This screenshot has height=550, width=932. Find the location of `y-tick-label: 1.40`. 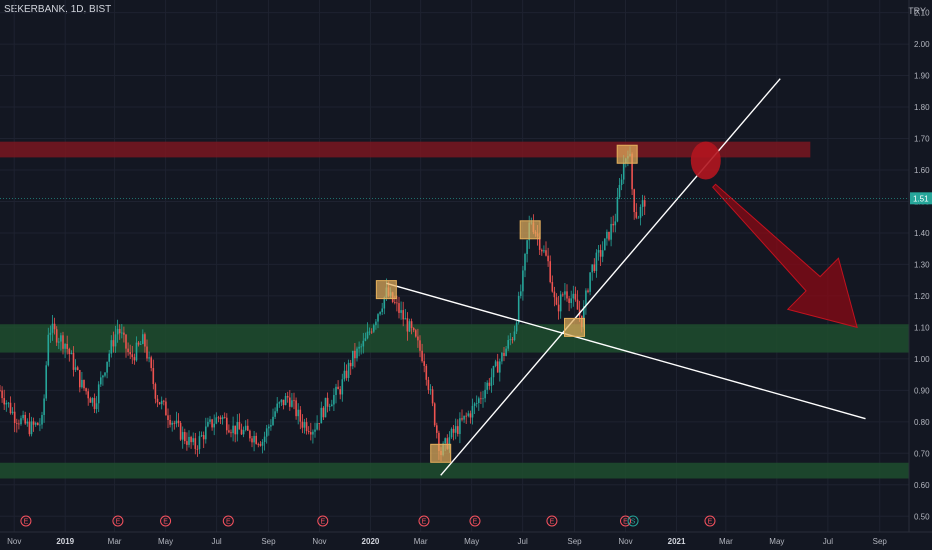

y-tick-label: 1.40 is located at coordinates (922, 233).